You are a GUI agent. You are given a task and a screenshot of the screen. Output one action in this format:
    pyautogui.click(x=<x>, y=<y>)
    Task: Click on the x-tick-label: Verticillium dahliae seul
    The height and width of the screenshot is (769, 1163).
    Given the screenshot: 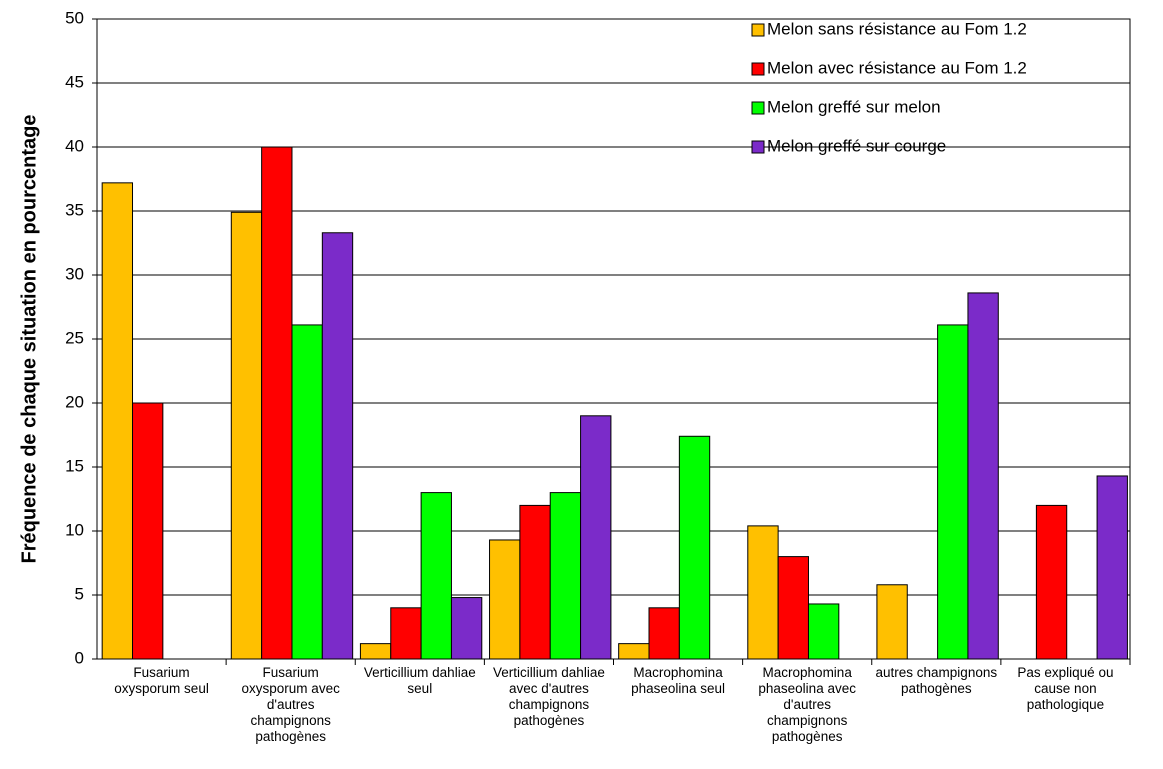 What is the action you would take?
    pyautogui.click(x=419, y=680)
    